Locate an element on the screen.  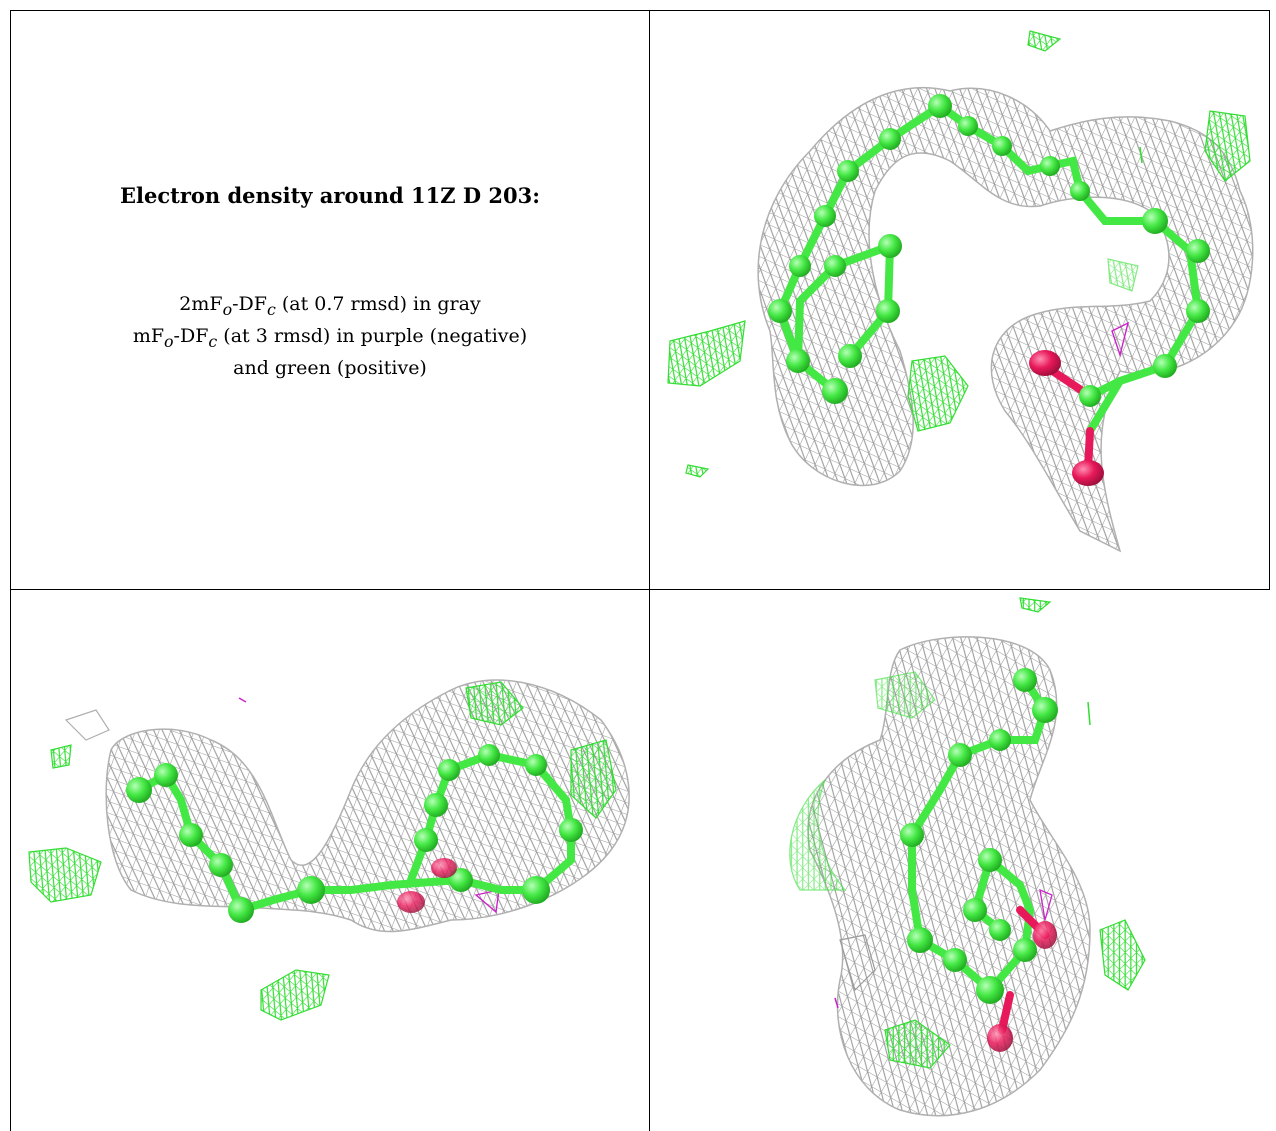
caption-line-positive: and green (positive) is located at coordinates (330, 367).